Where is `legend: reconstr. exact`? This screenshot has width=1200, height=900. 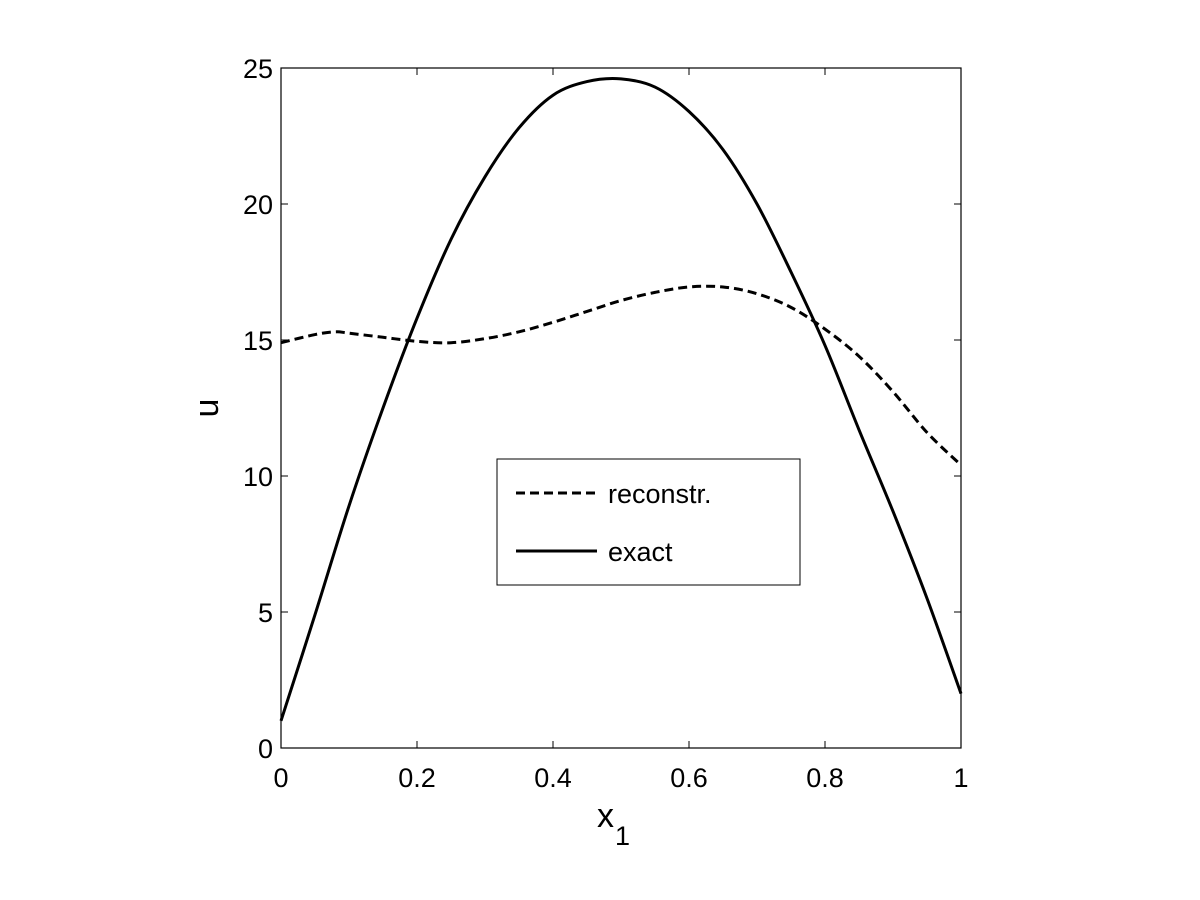
legend: reconstr. exact is located at coordinates (648, 522).